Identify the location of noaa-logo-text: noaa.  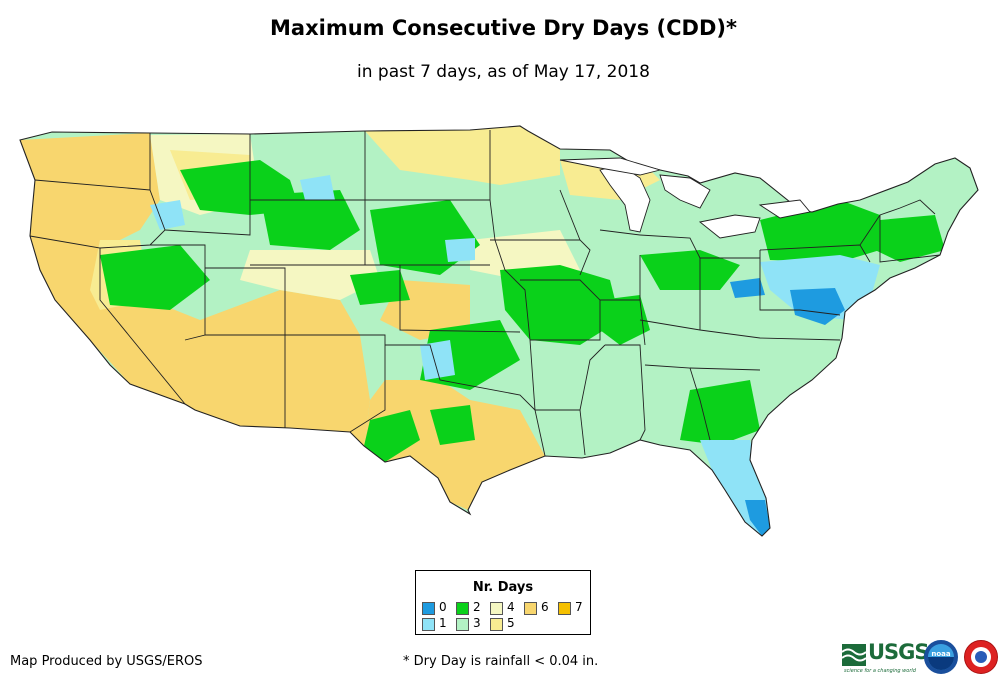
(941, 654).